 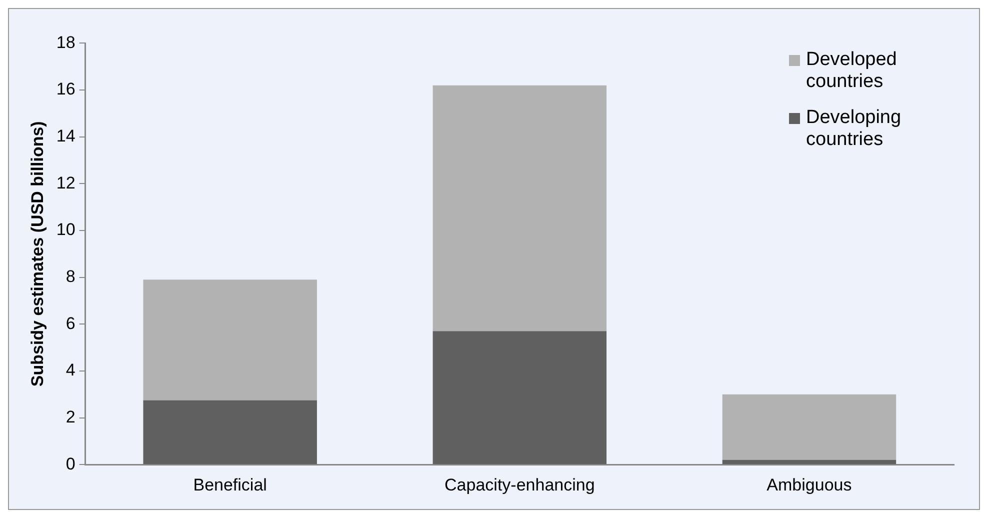 What do you see at coordinates (66, 136) in the screenshot?
I see `y-tick-label: 14` at bounding box center [66, 136].